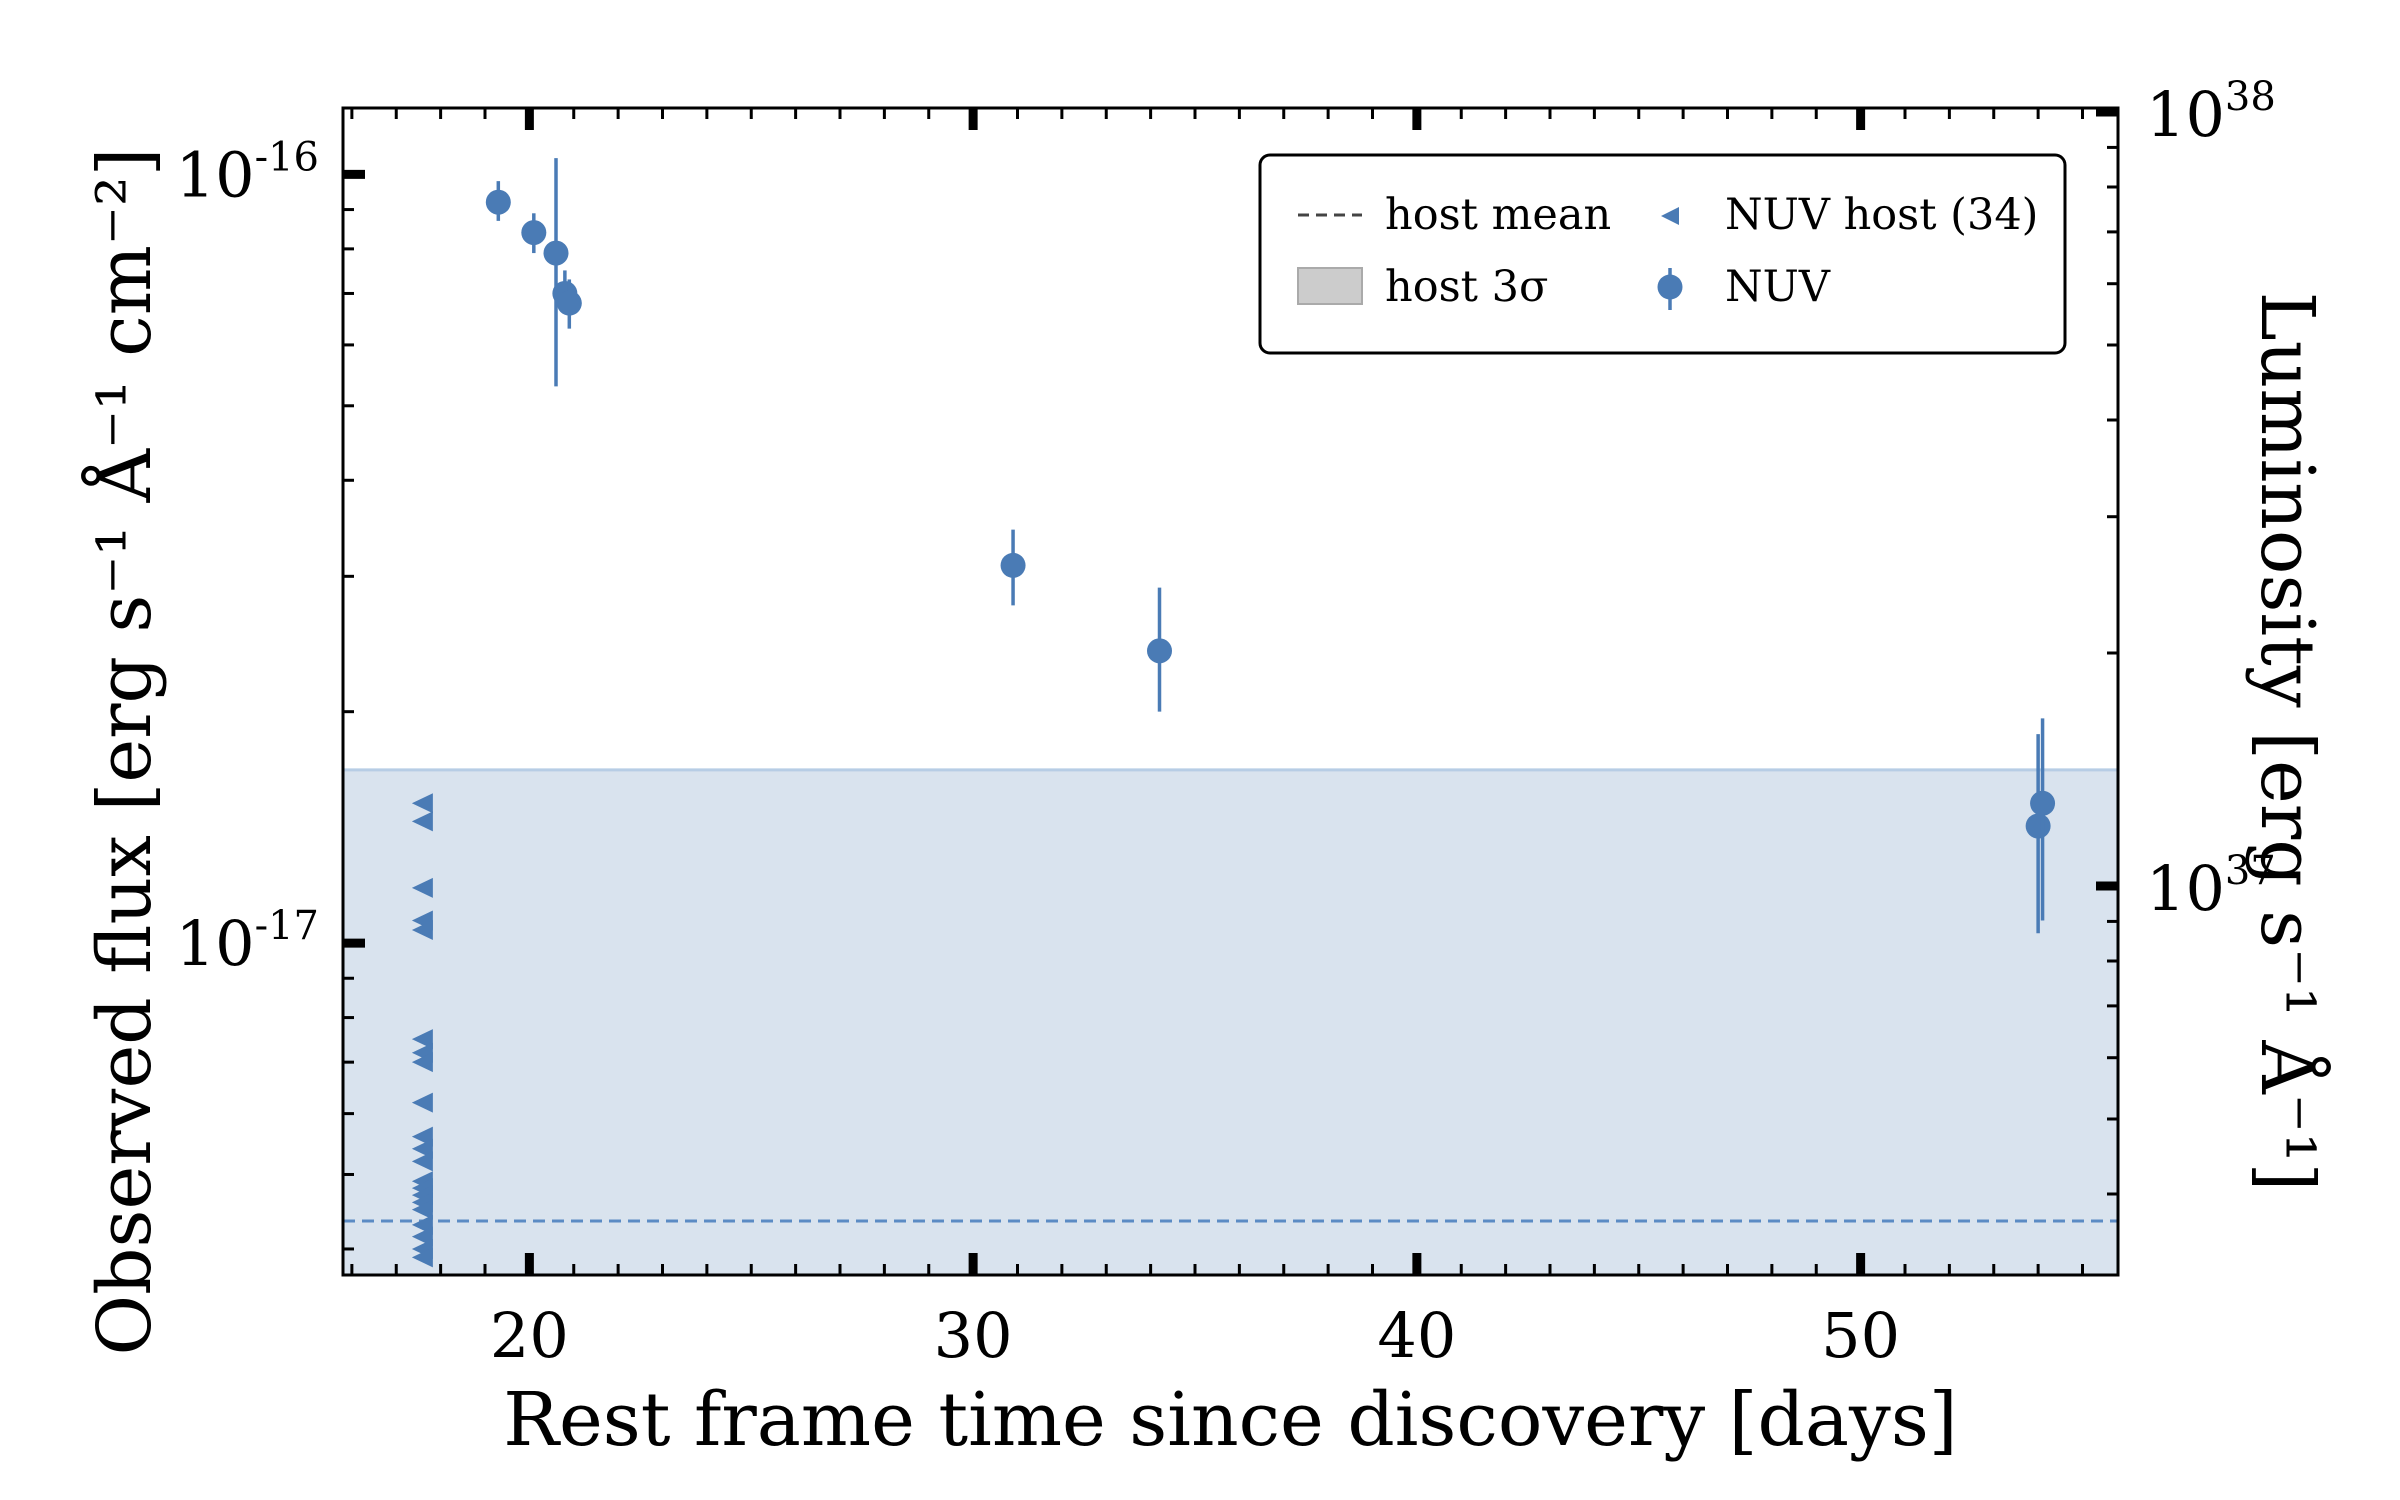 The width and height of the screenshot is (2400, 1500). I want to click on y-axis-title: Observed flux [erg s⁻¹ Å⁻¹ cm⁻²], so click(124, 752).